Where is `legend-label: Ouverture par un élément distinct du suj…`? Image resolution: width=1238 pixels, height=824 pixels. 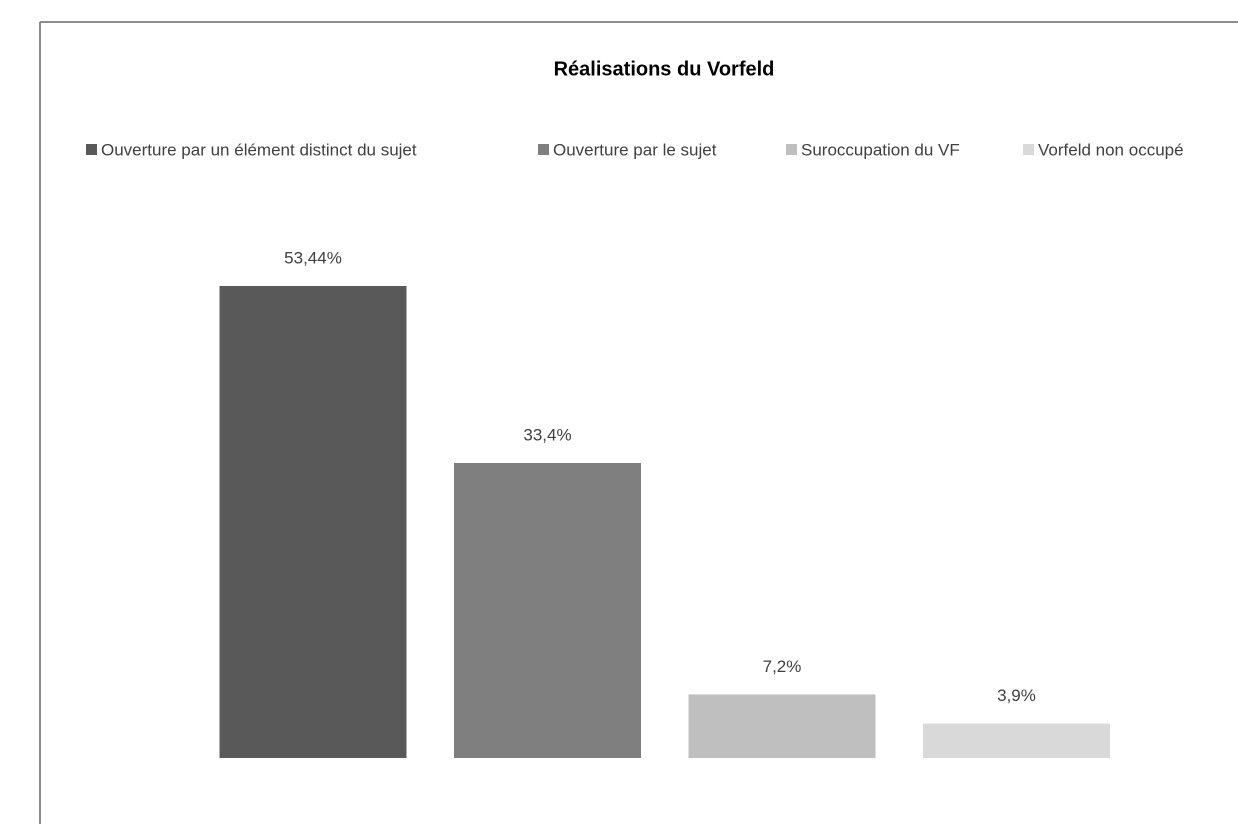
legend-label: Ouverture par un élément distinct du suj… is located at coordinates (259, 149).